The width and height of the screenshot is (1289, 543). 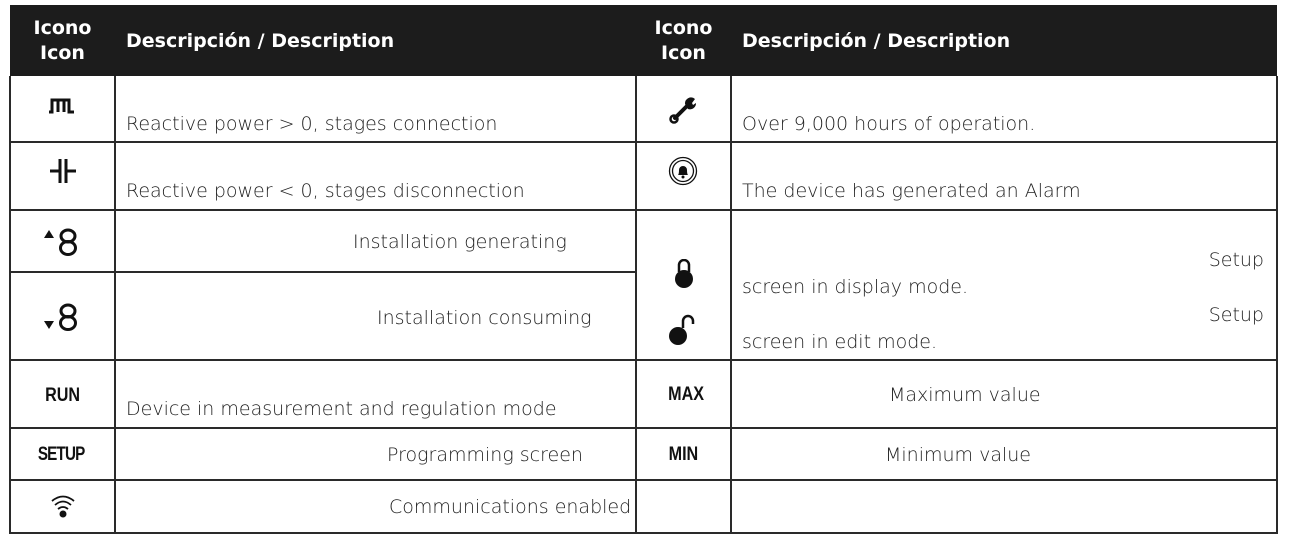 I want to click on description-text: Reactive power > 0, stages connection, so click(x=312, y=124).